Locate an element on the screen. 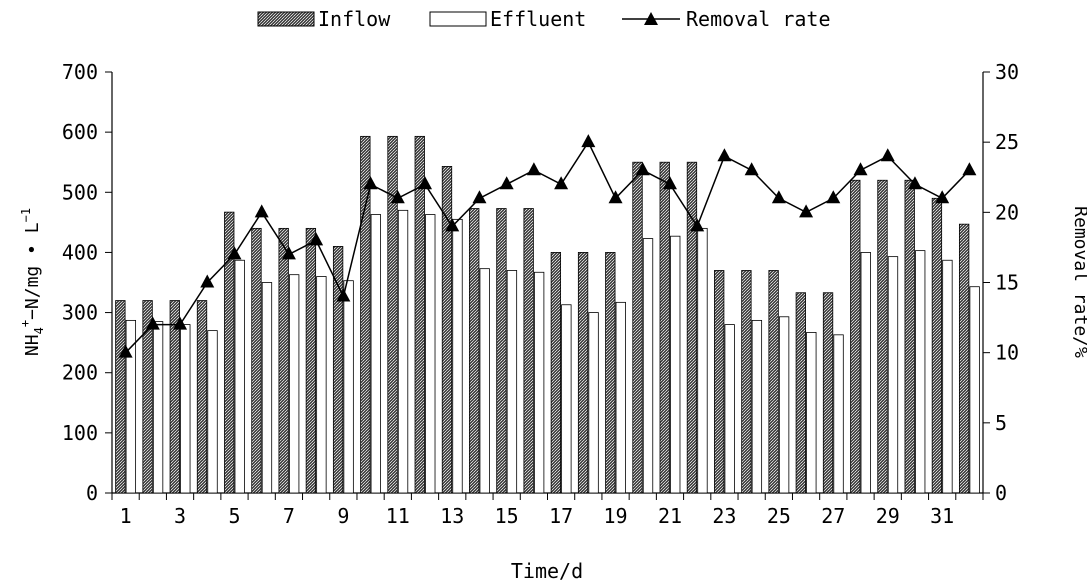 The width and height of the screenshot is (1087, 585). legend-label-removal-rate: Removal rate is located at coordinates (758, 19).